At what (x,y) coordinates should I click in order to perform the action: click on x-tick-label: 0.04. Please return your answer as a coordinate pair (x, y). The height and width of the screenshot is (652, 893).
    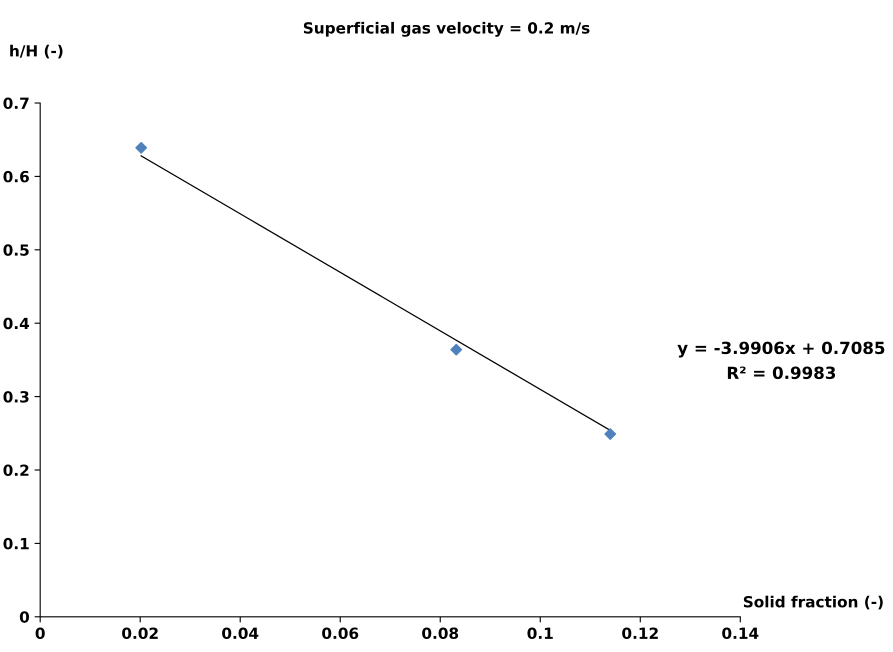
    Looking at the image, I should click on (240, 633).